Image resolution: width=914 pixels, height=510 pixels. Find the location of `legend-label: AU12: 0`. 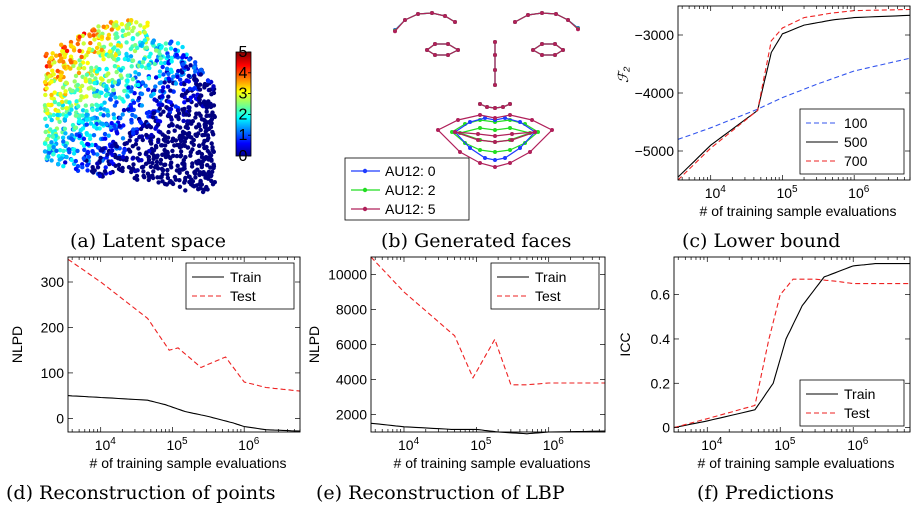

legend-label: AU12: 0 is located at coordinates (410, 171).